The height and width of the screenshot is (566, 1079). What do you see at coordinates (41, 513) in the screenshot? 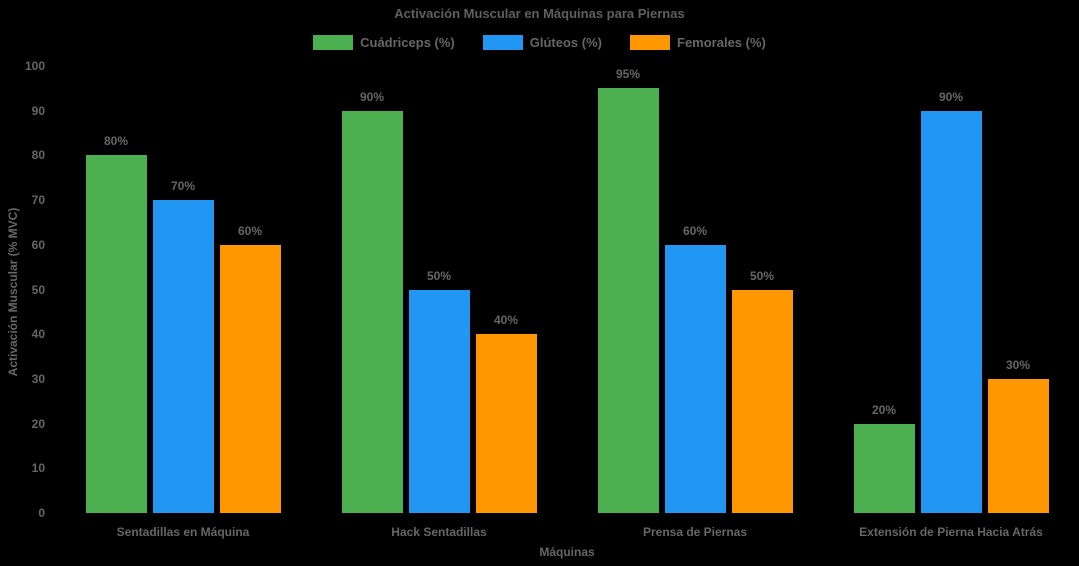
I see `y-tick-label: 0` at bounding box center [41, 513].